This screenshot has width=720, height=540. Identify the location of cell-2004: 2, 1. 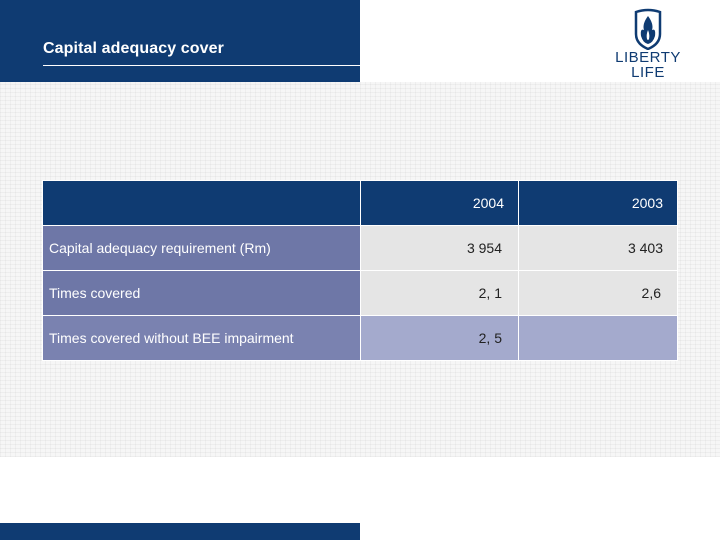
(439, 293).